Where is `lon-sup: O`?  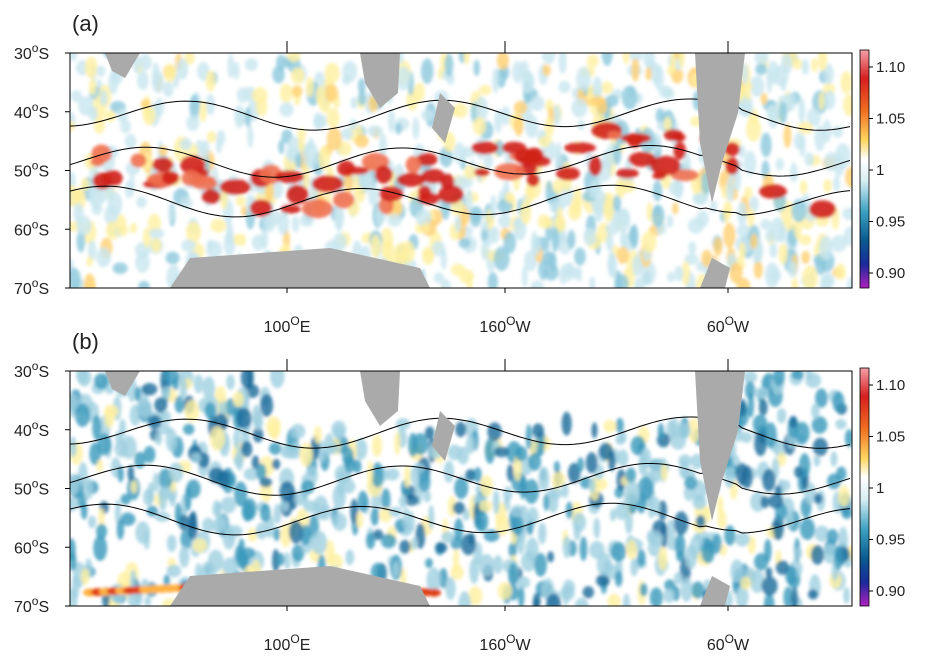
lon-sup: O is located at coordinates (510, 321).